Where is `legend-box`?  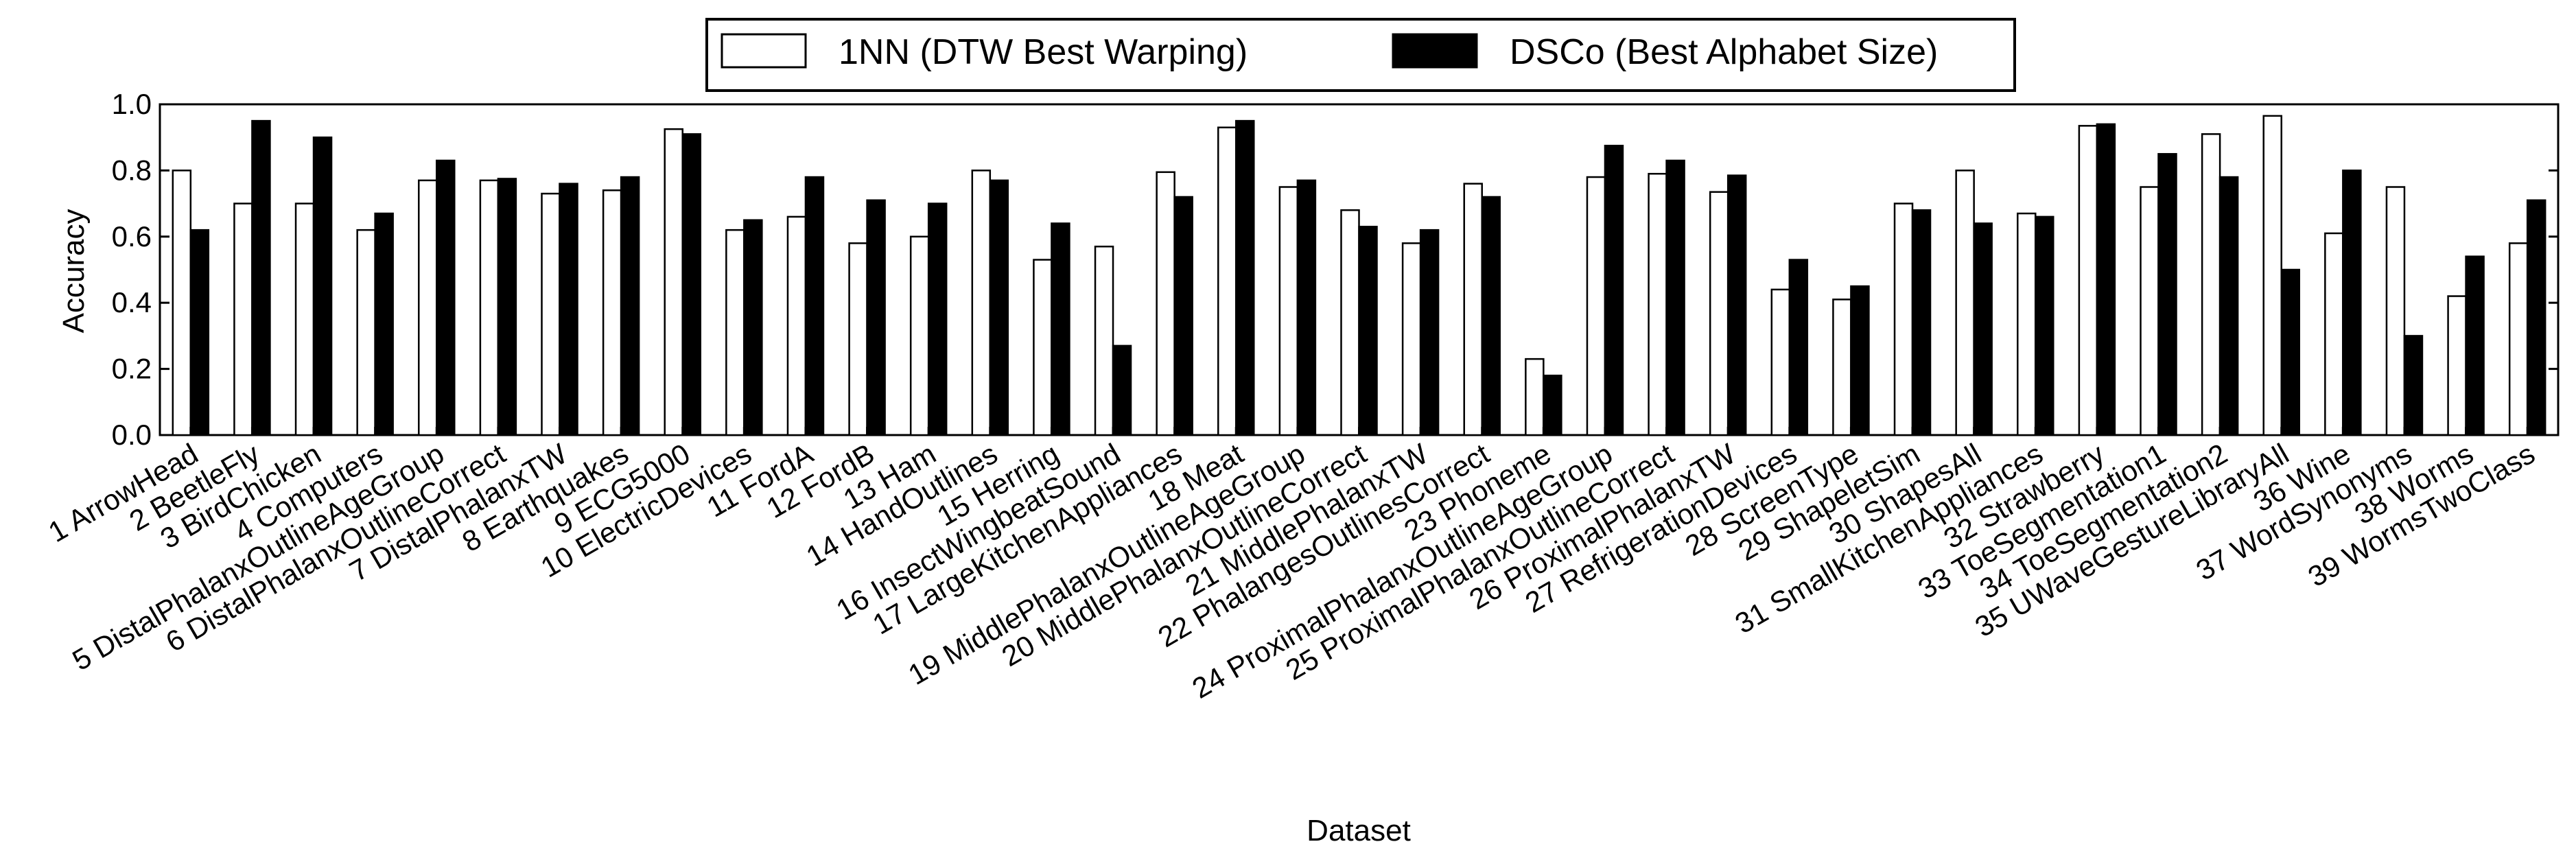 legend-box is located at coordinates (1360, 55).